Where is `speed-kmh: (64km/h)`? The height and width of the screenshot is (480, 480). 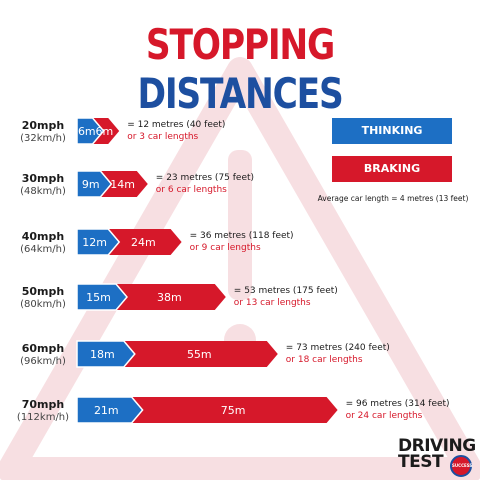 speed-kmh: (64km/h) is located at coordinates (43, 249).